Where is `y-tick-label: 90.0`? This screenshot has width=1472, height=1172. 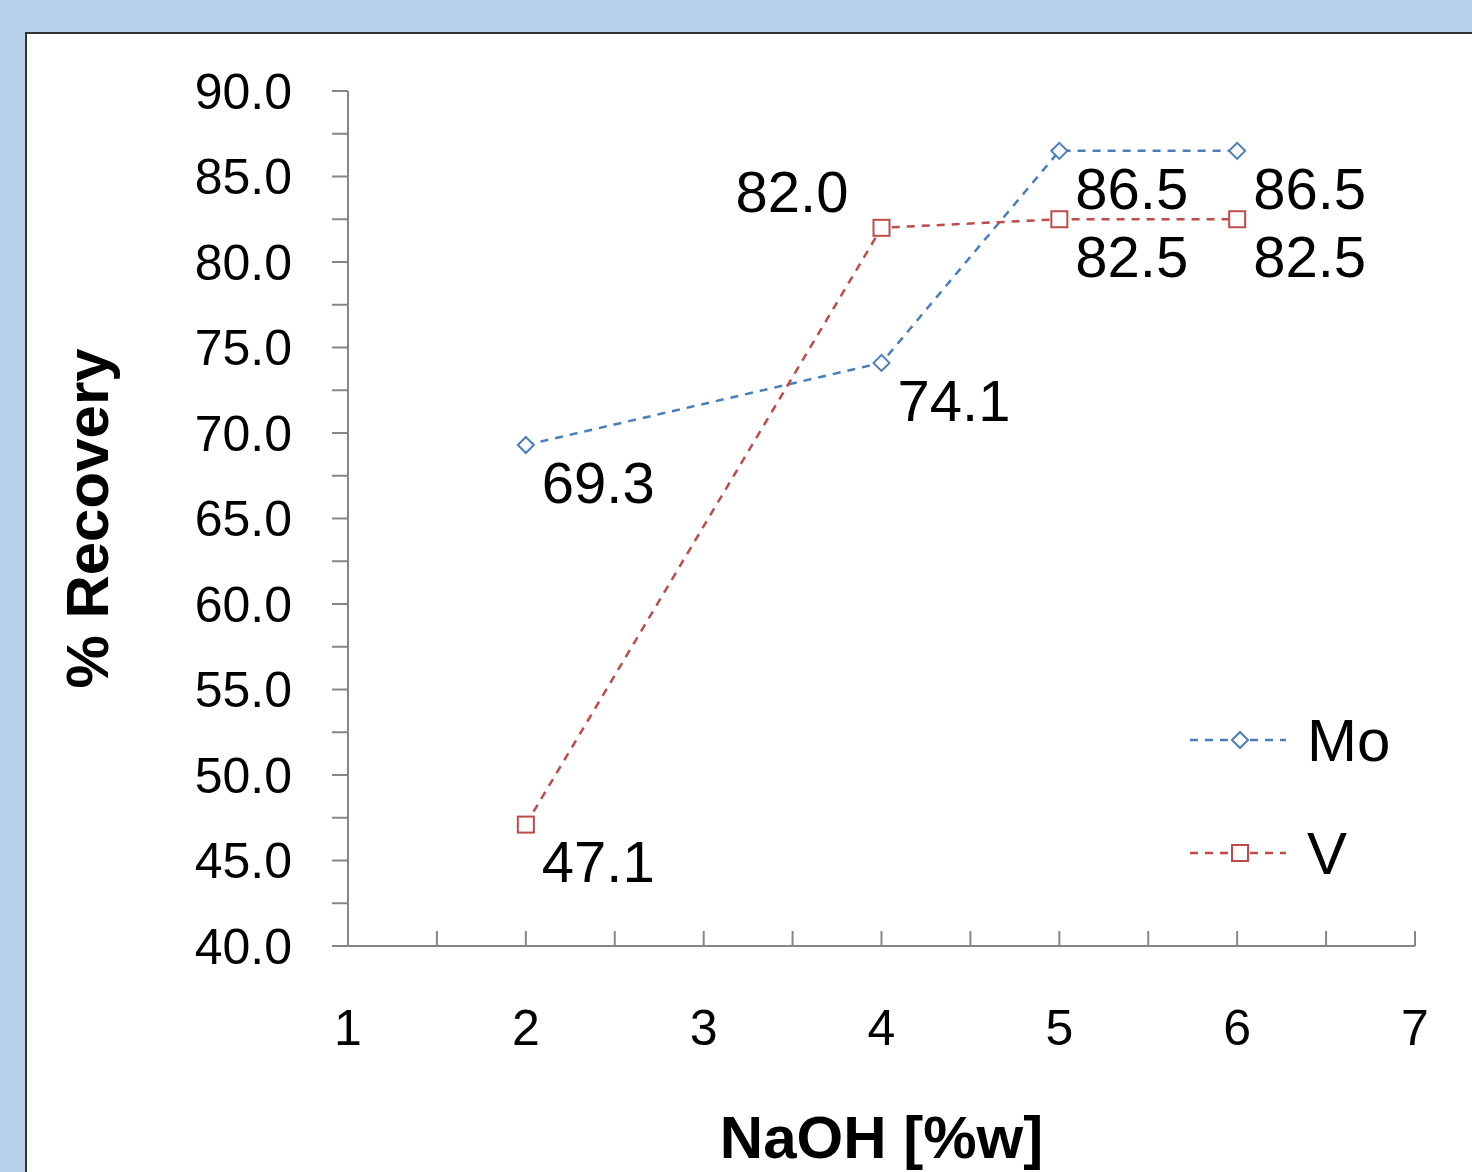
y-tick-label: 90.0 is located at coordinates (243, 91).